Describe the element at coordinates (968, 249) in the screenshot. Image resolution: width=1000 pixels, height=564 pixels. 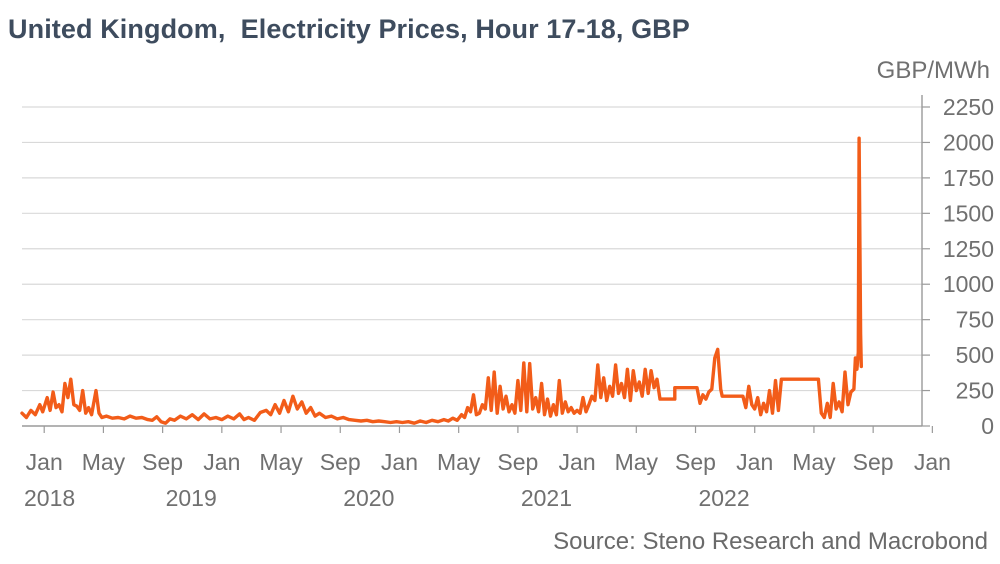
I see `y-tick-label: 1250` at that location.